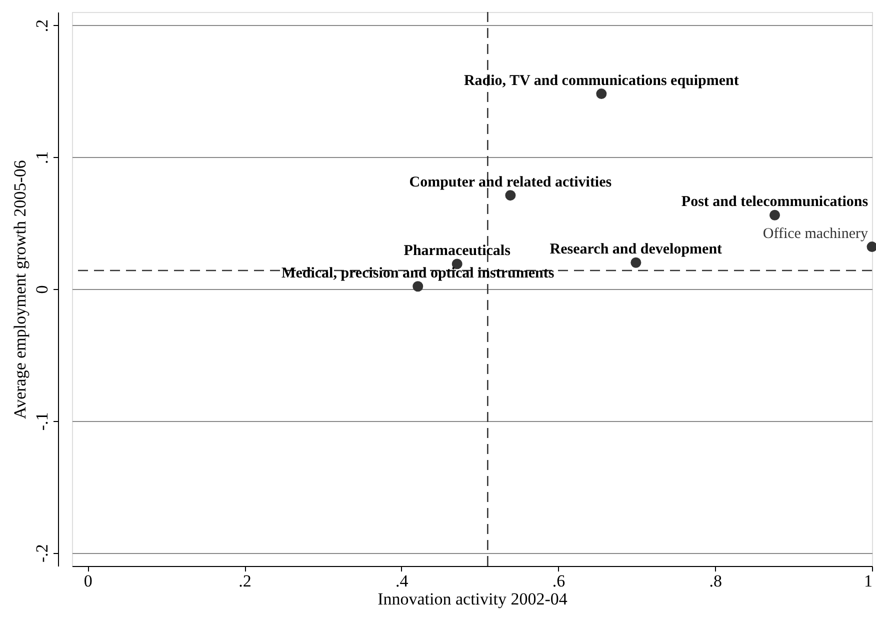  I want to click on y-tick-label: .2, so click(42, 25).